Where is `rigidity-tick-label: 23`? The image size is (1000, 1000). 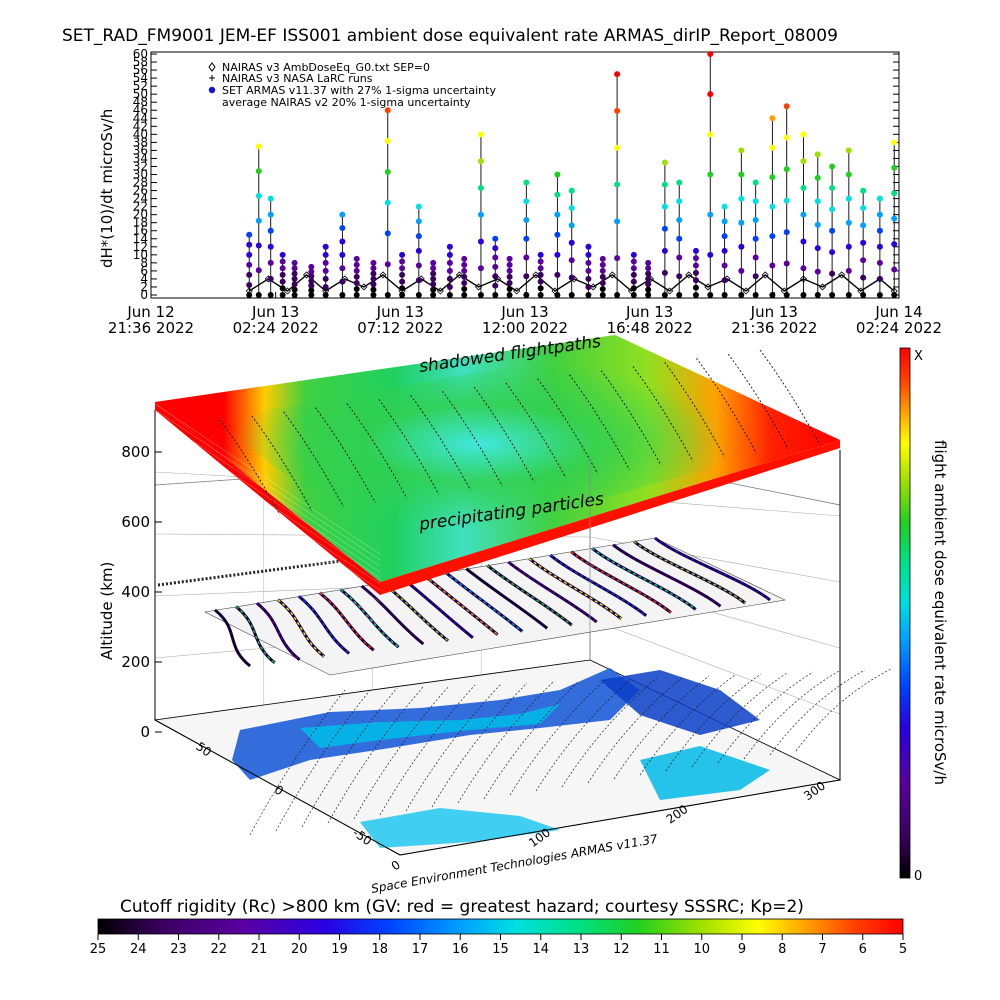 rigidity-tick-label: 23 is located at coordinates (178, 949).